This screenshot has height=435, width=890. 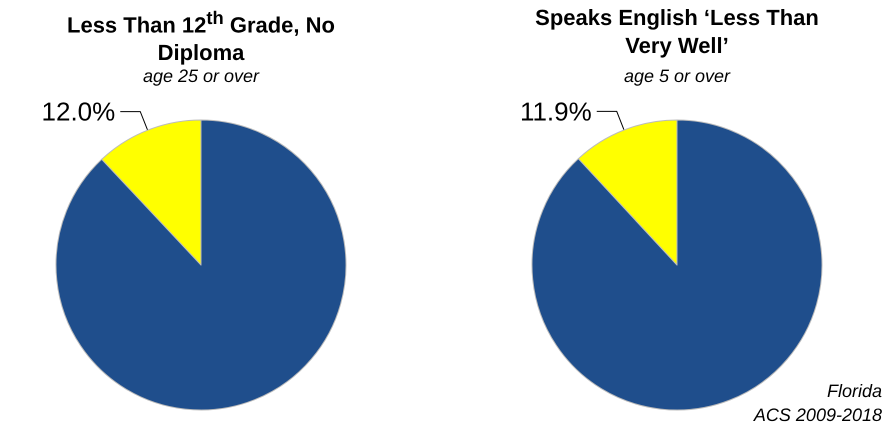 I want to click on text: Florida, so click(x=854, y=391).